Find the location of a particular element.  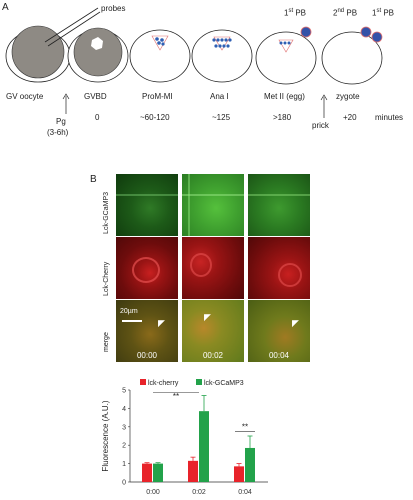

legend-swatch-lck-GCaMP3 is located at coordinates (199, 382).